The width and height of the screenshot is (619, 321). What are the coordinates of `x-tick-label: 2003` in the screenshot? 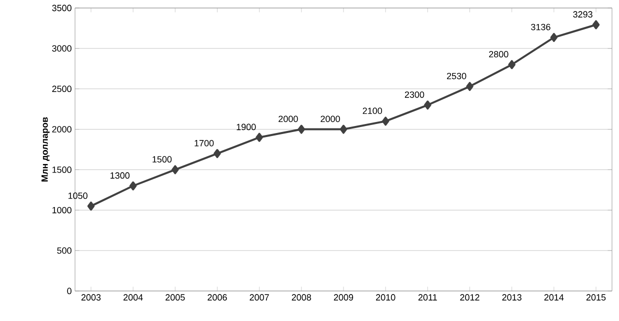 It's located at (91, 297).